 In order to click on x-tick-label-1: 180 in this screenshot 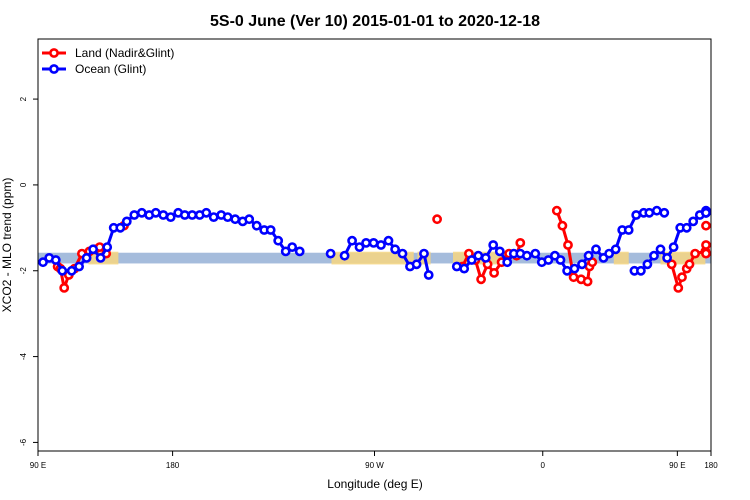, I will do `click(173, 465)`.